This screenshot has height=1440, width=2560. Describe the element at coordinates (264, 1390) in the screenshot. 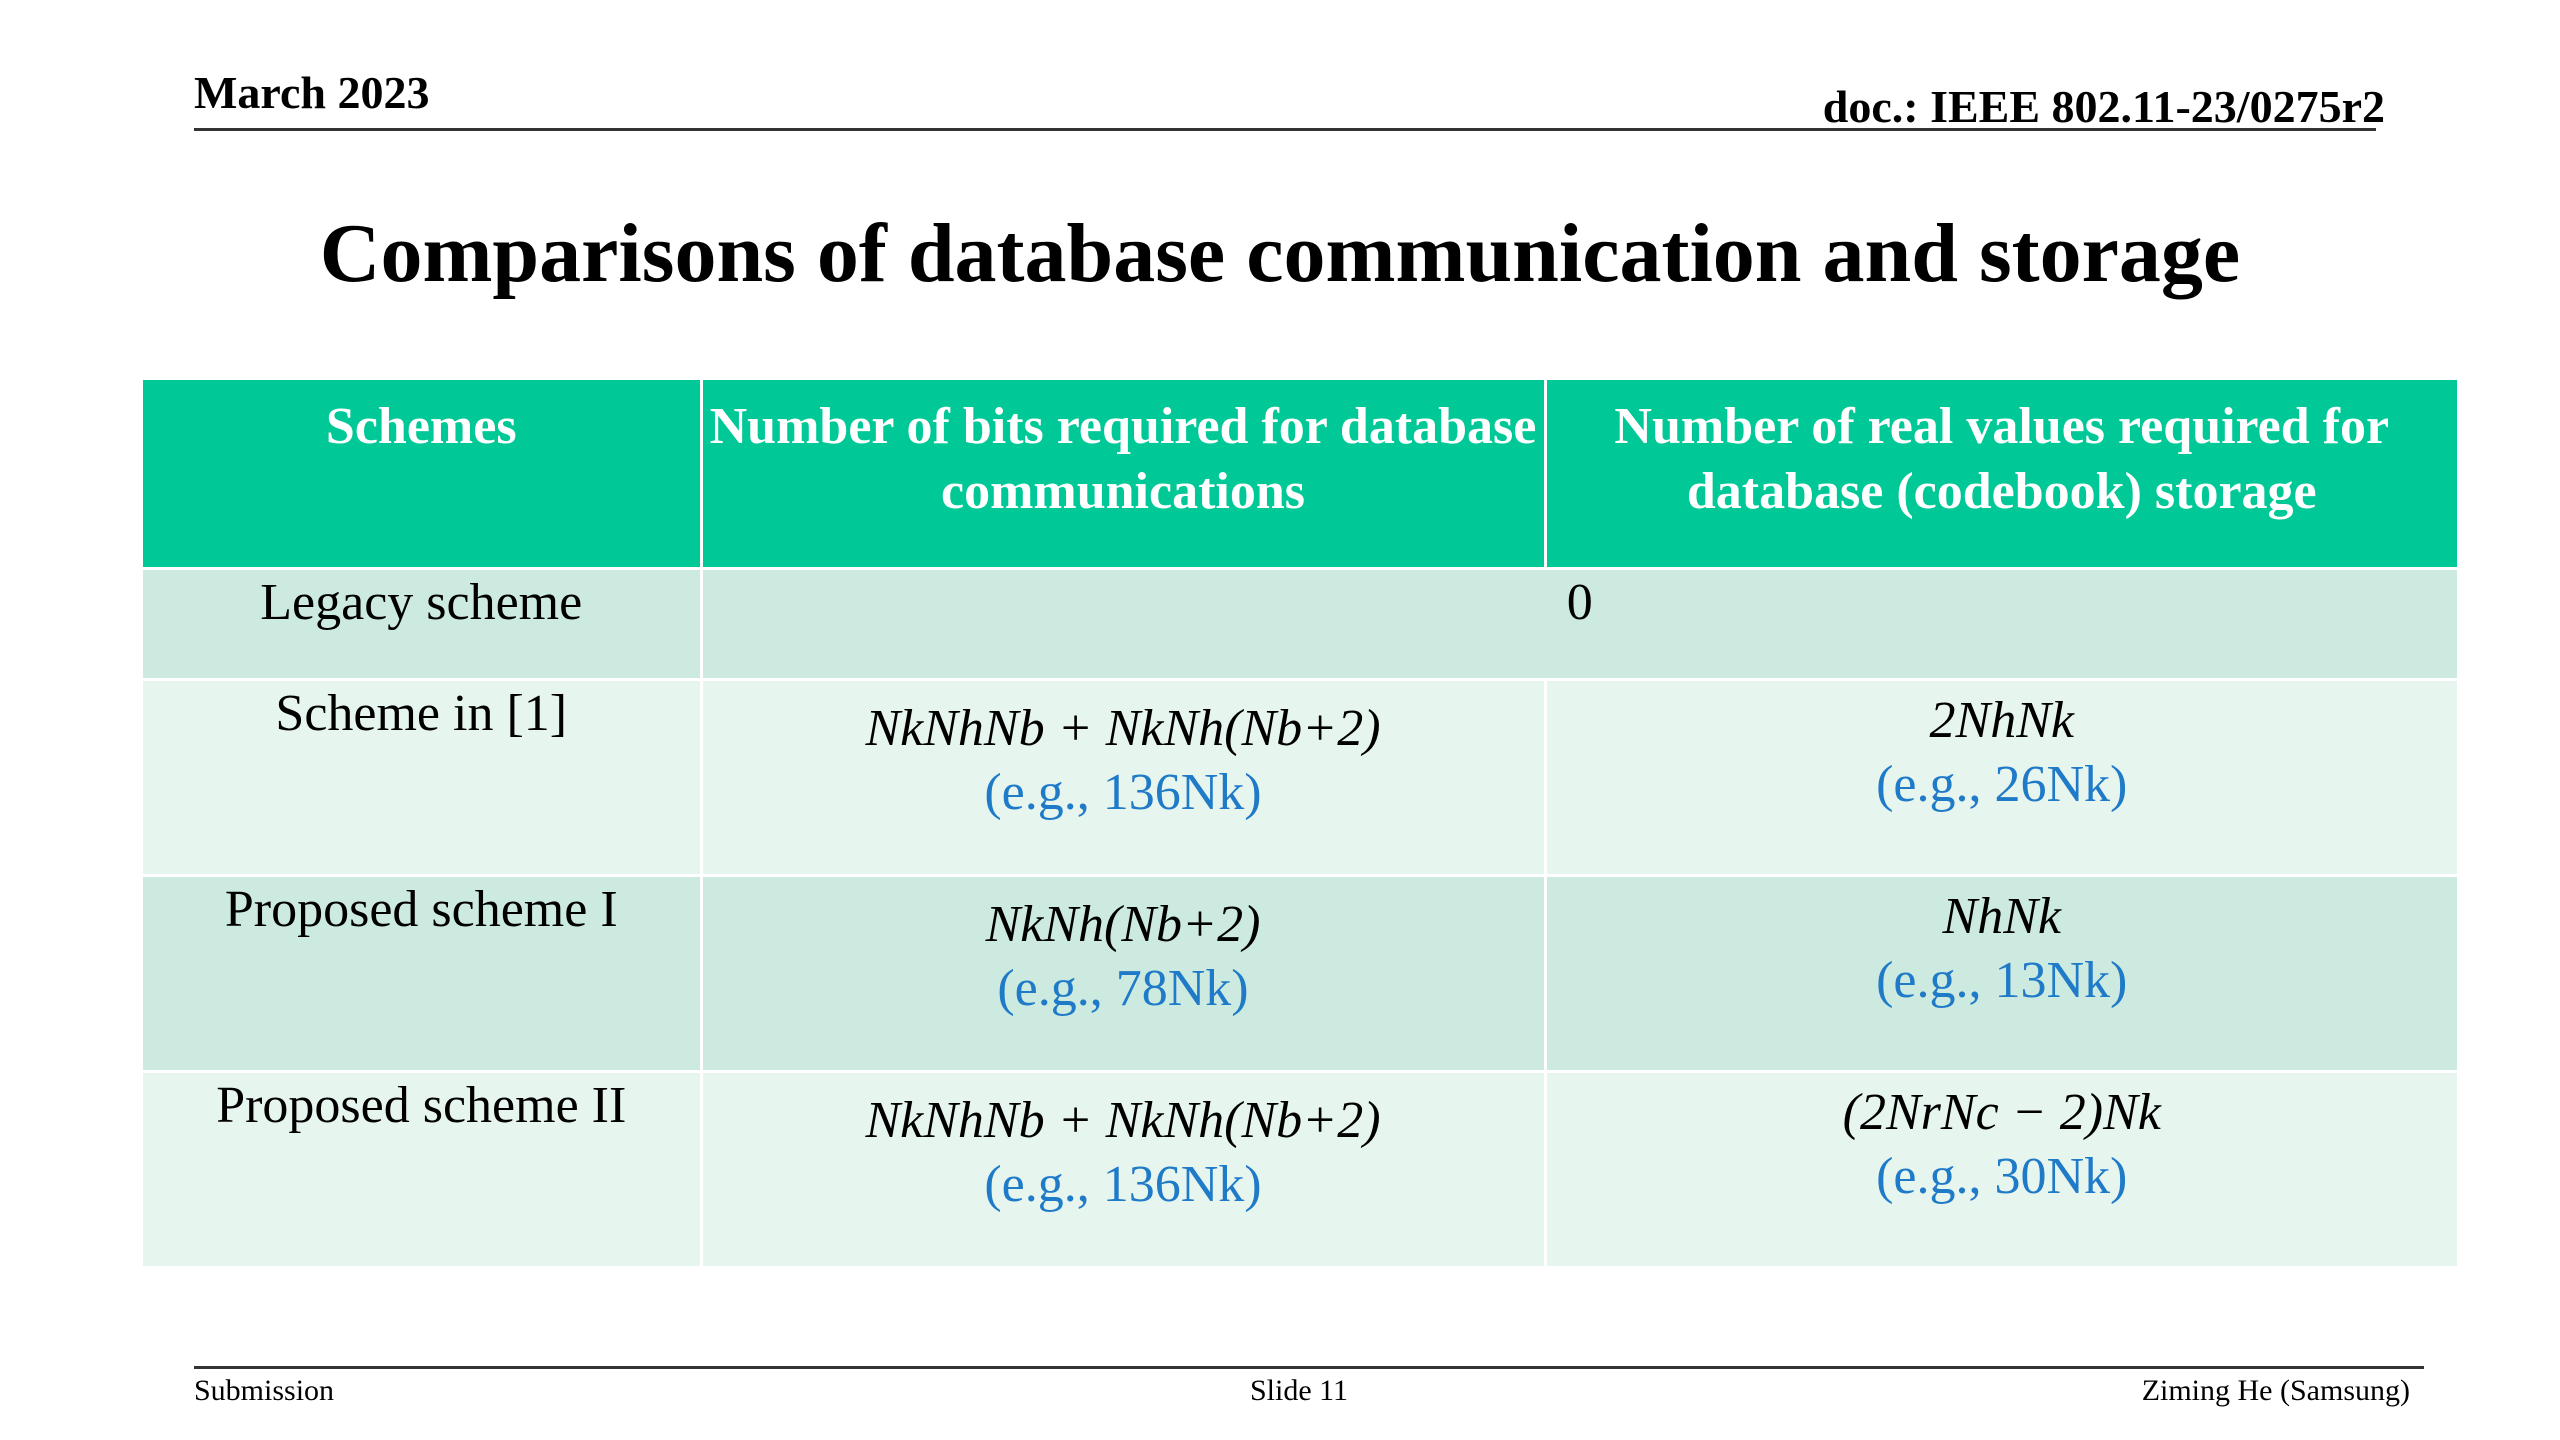

I see `footer-submission: Submission` at that location.